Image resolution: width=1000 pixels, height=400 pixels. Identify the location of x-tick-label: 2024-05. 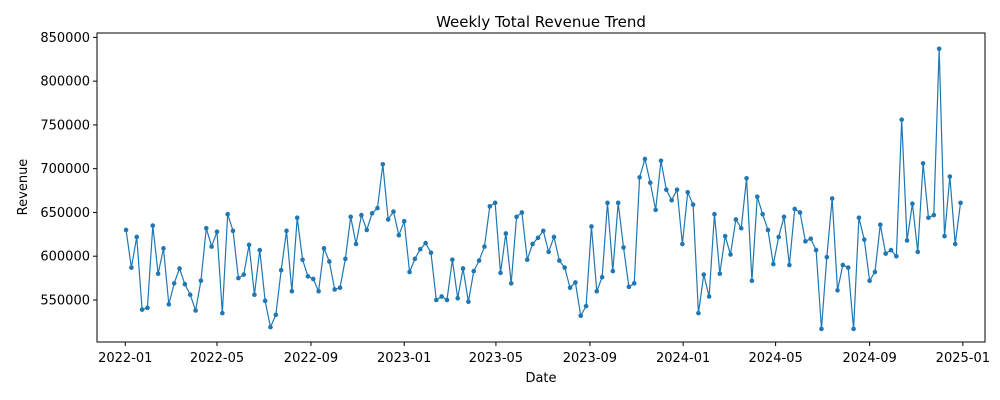
(775, 358).